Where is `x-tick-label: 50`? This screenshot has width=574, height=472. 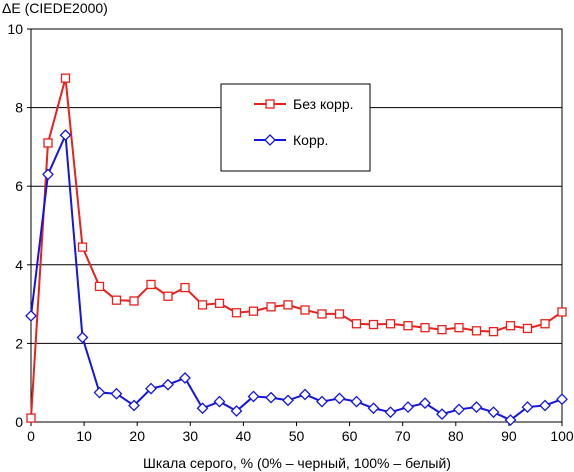
x-tick-label: 50 is located at coordinates (297, 436).